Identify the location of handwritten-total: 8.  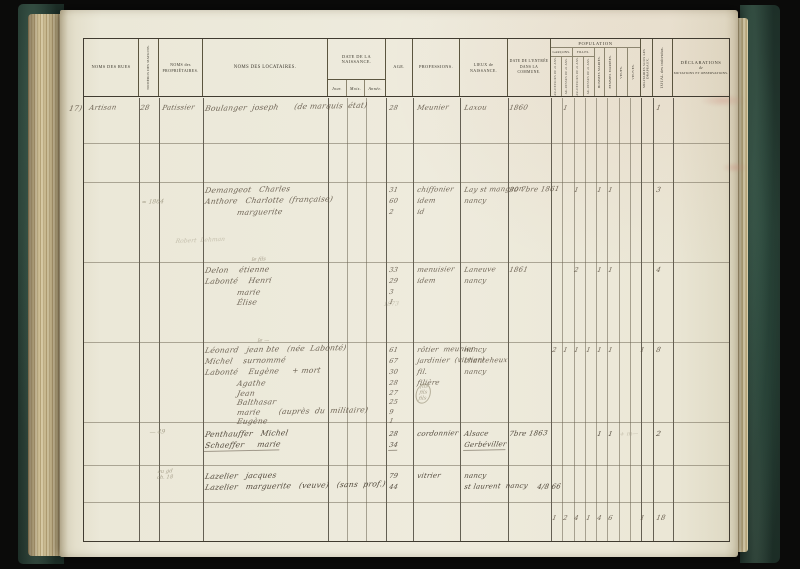
(658, 349).